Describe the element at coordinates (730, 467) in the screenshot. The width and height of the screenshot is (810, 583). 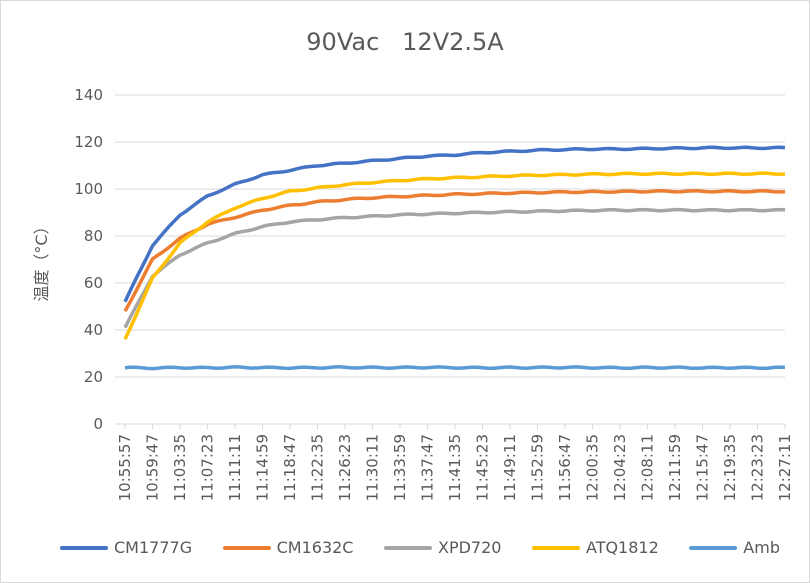
I see `x-tick-label: 12:19:35` at that location.